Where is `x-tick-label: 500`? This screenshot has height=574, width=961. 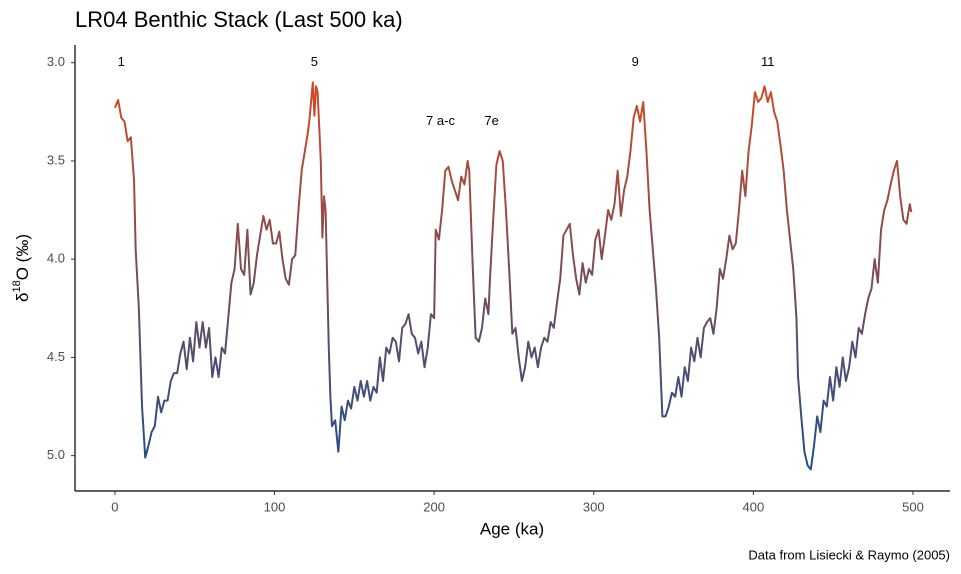 x-tick-label: 500 is located at coordinates (913, 506).